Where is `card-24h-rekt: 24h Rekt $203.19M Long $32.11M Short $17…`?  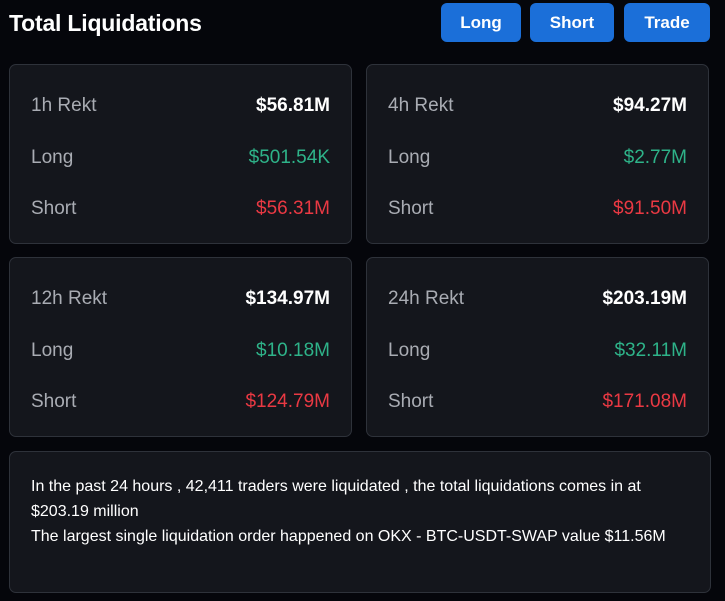
card-24h-rekt: 24h Rekt $203.19M Long $32.11M Short $17… is located at coordinates (537, 347).